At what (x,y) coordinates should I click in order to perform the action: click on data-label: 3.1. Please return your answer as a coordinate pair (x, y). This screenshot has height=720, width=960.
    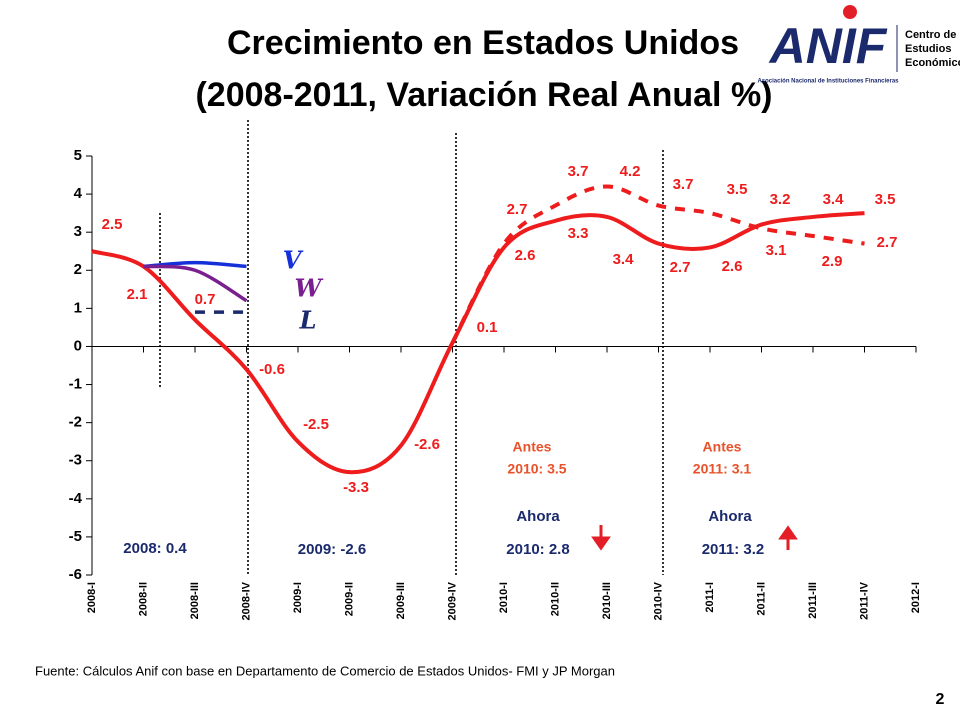
    Looking at the image, I should click on (776, 250).